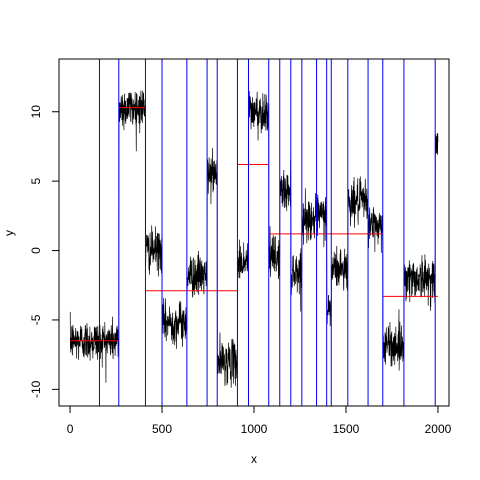  Describe the element at coordinates (254, 429) in the screenshot. I see `x-tick-label: 1000` at that location.